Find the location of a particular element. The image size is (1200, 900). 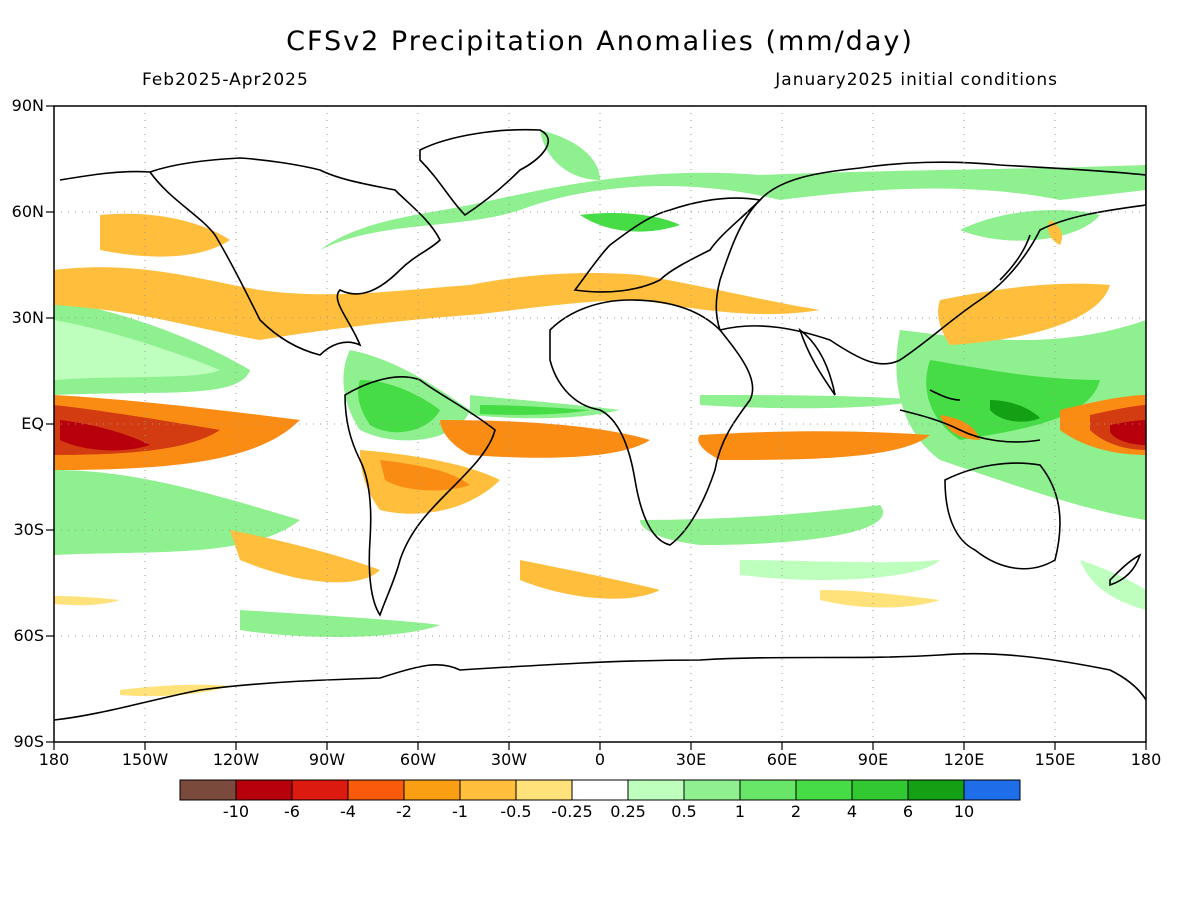

colorbar-label: -1 is located at coordinates (460, 811).